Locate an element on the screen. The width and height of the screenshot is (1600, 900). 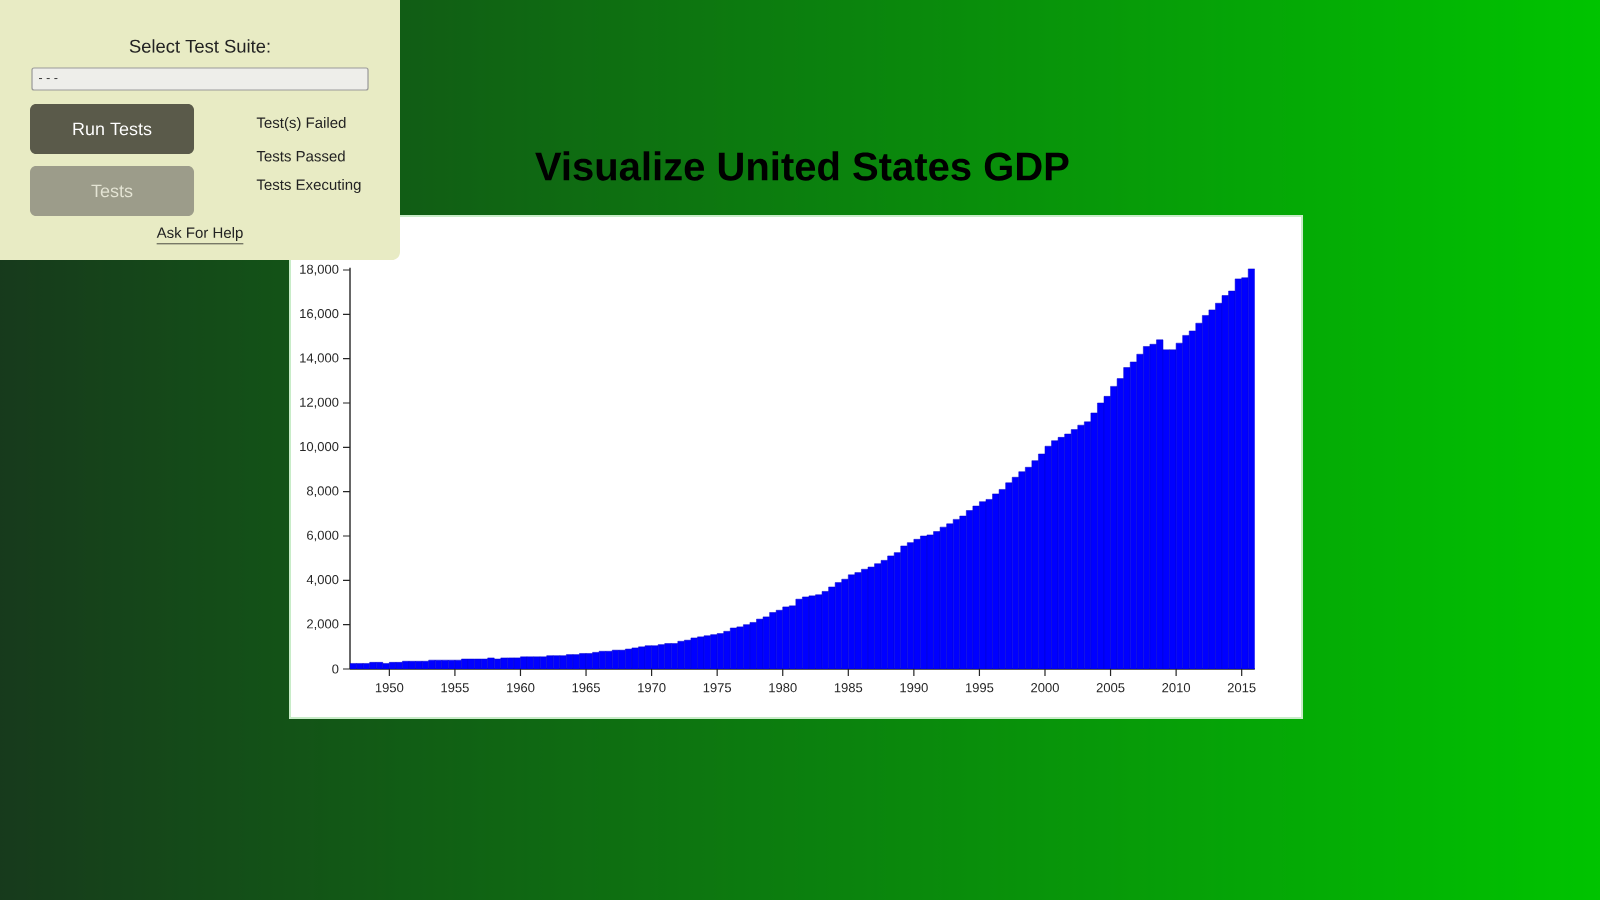
text: Tests is located at coordinates (112, 191).